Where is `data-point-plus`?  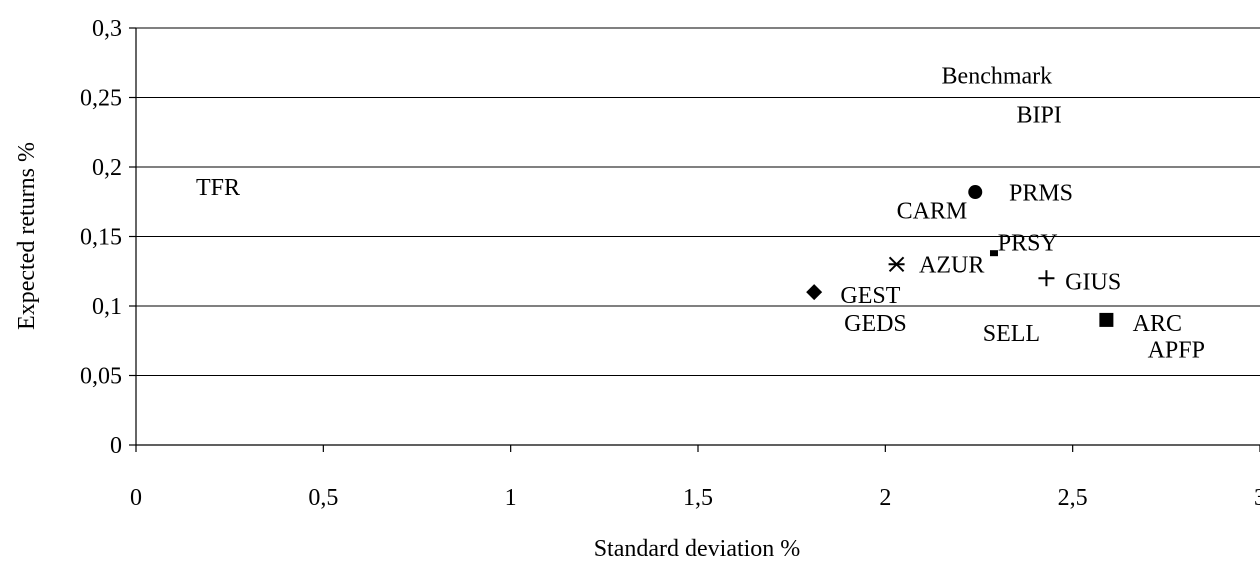
data-point-plus is located at coordinates (1046, 278).